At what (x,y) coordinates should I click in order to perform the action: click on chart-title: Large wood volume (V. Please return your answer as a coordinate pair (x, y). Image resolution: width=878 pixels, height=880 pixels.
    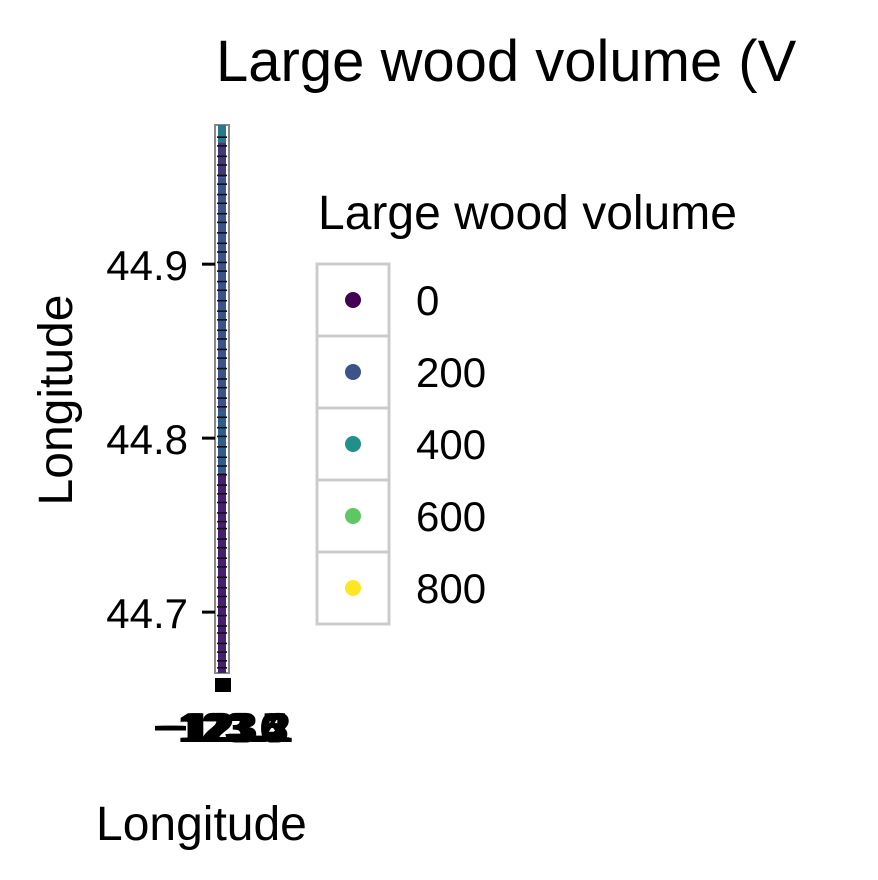
    Looking at the image, I should click on (506, 61).